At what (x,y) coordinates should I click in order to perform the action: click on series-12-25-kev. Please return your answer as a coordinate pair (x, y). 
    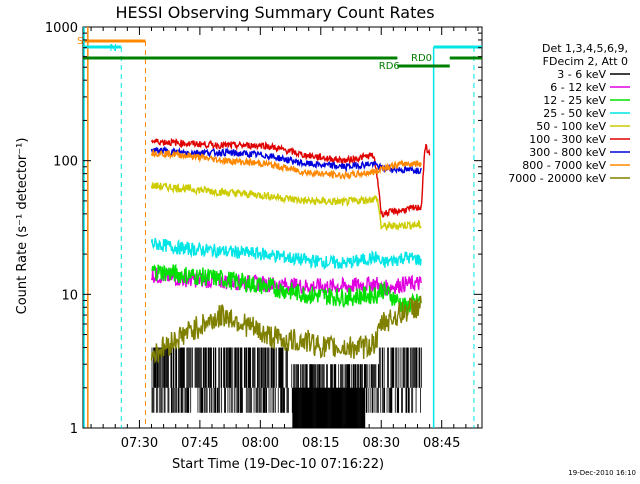
    Looking at the image, I should click on (286, 289).